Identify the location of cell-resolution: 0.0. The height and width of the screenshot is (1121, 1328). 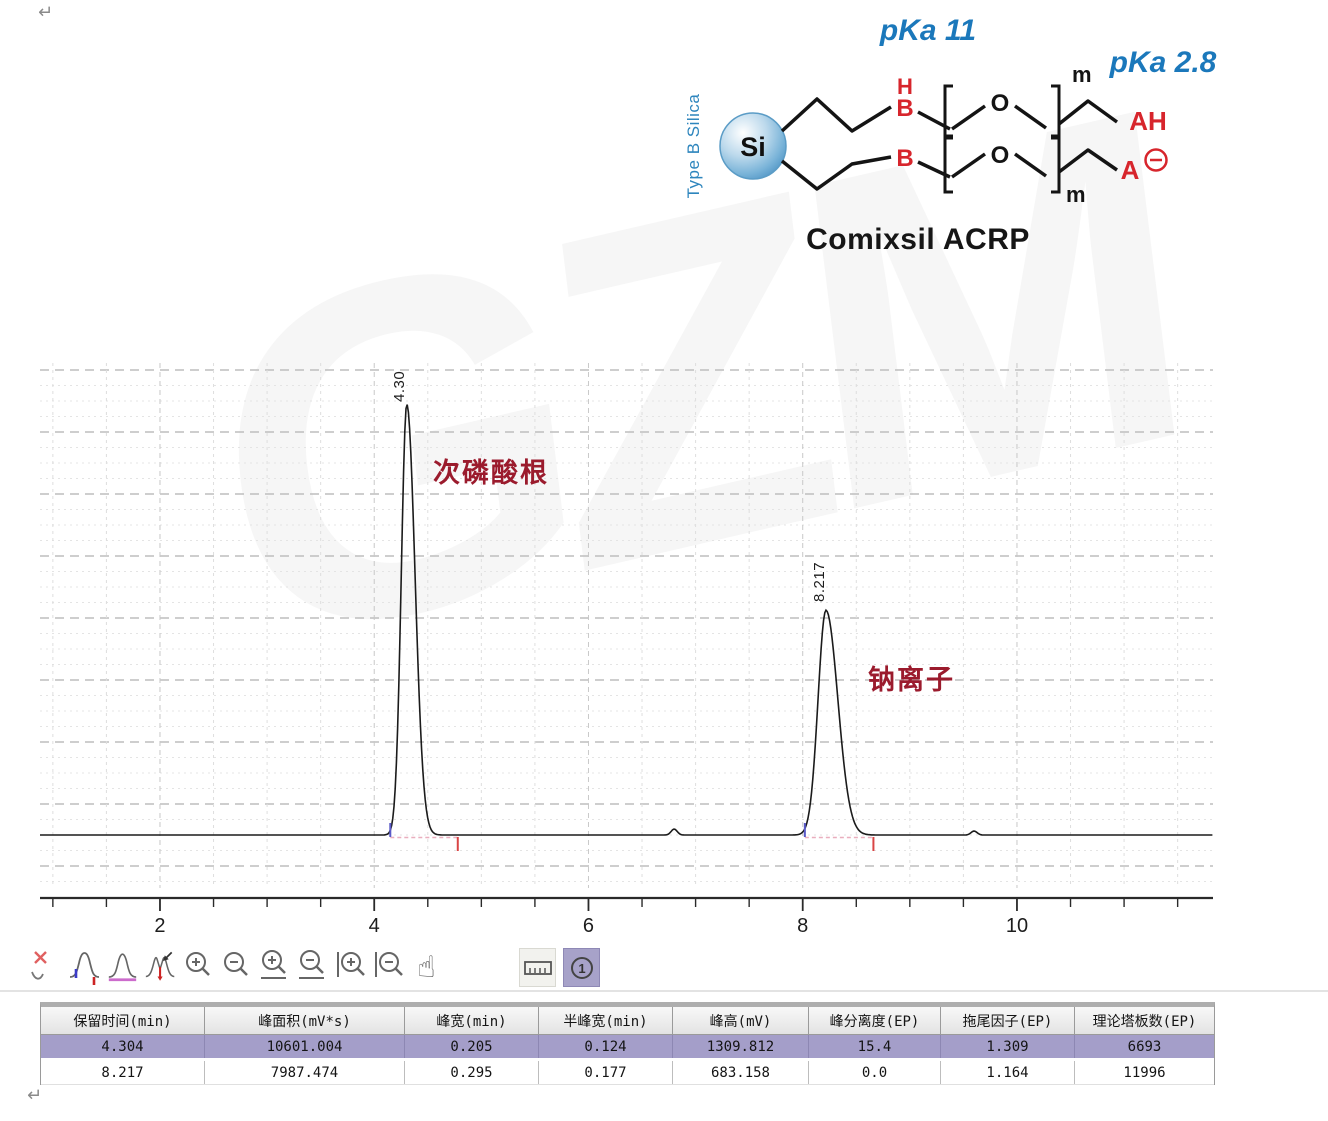
(875, 1072).